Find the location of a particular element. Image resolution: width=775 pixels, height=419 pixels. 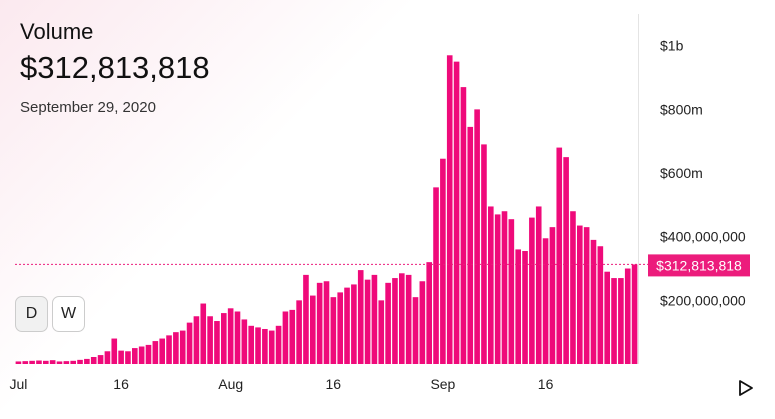

x-tick-label: Jul is located at coordinates (18, 384).